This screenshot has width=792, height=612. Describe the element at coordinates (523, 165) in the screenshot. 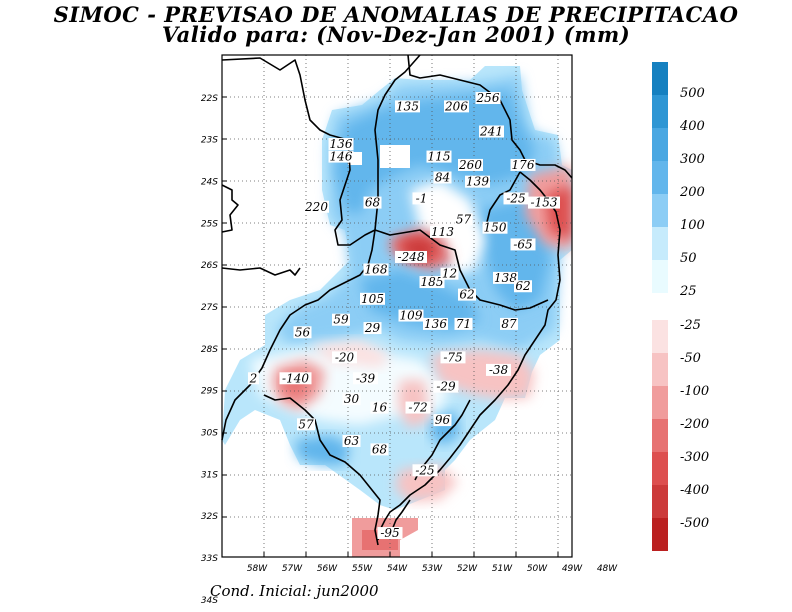

I see `anomaly-label: 176` at that location.